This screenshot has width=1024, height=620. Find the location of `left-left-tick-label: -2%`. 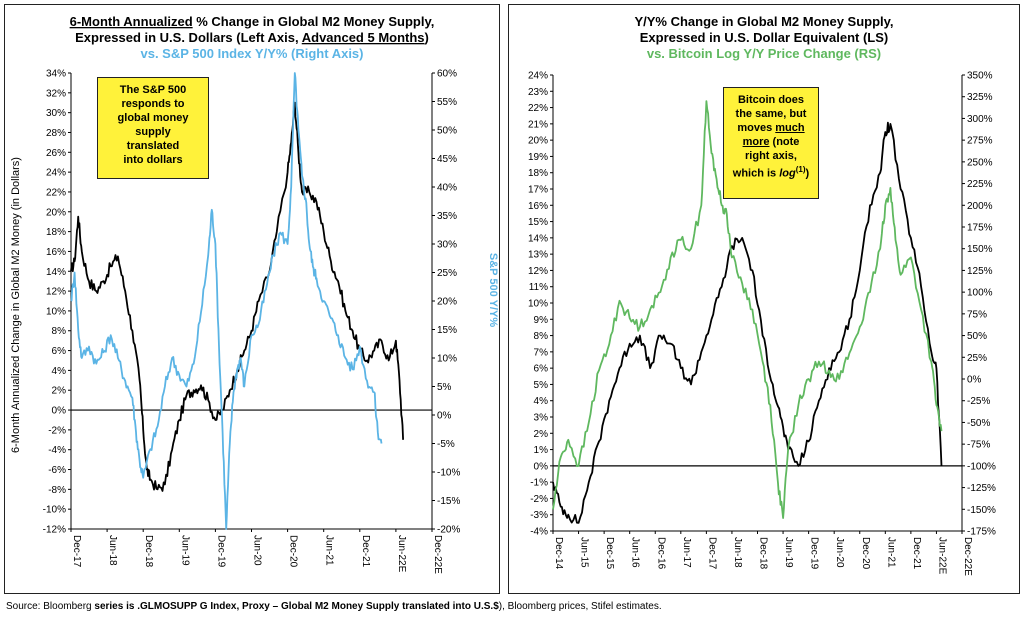

left-left-tick-label: -2% is located at coordinates (57, 430).